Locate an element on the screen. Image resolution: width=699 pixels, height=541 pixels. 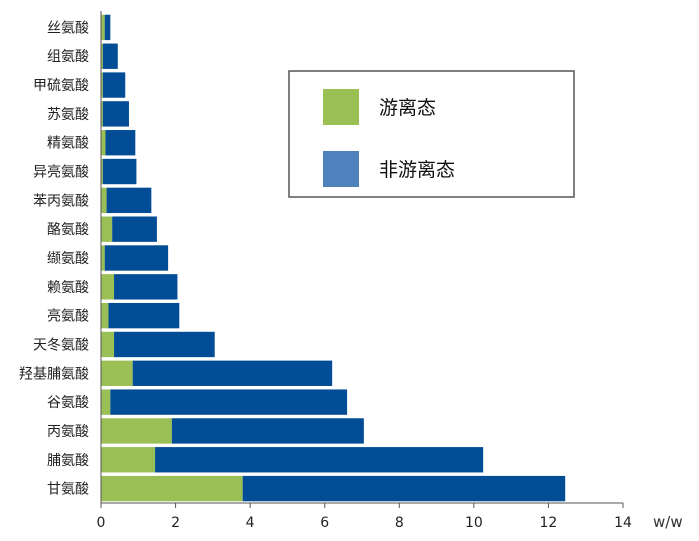
category-label: 亮氨酸 is located at coordinates (68, 316).